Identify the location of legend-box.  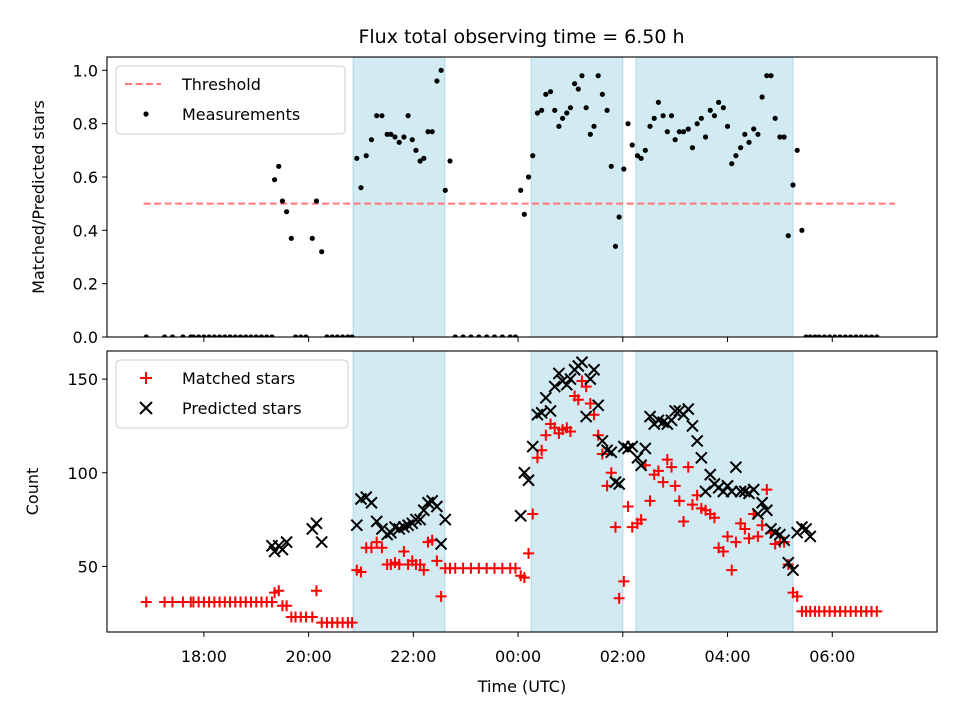
(232, 394).